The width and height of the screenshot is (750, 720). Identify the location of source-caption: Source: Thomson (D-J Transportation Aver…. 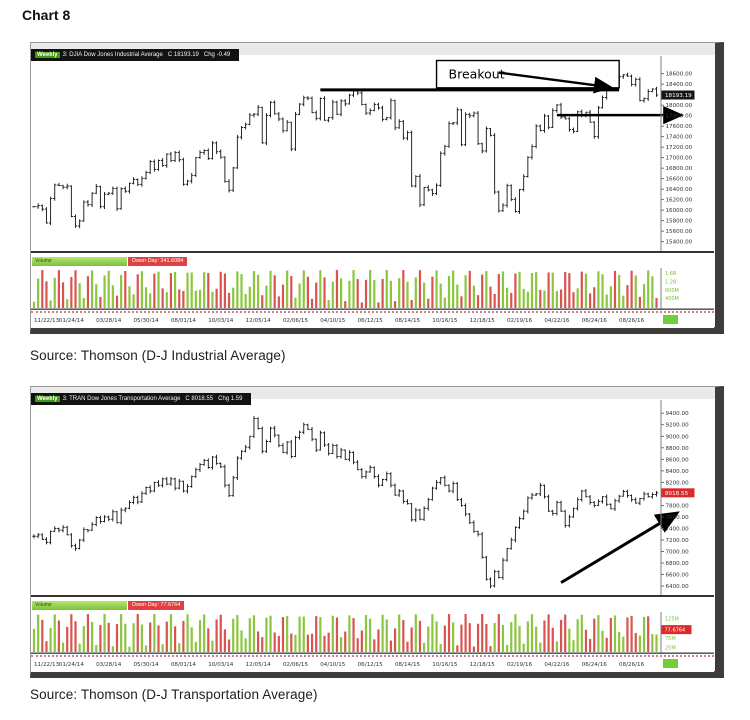
(174, 694).